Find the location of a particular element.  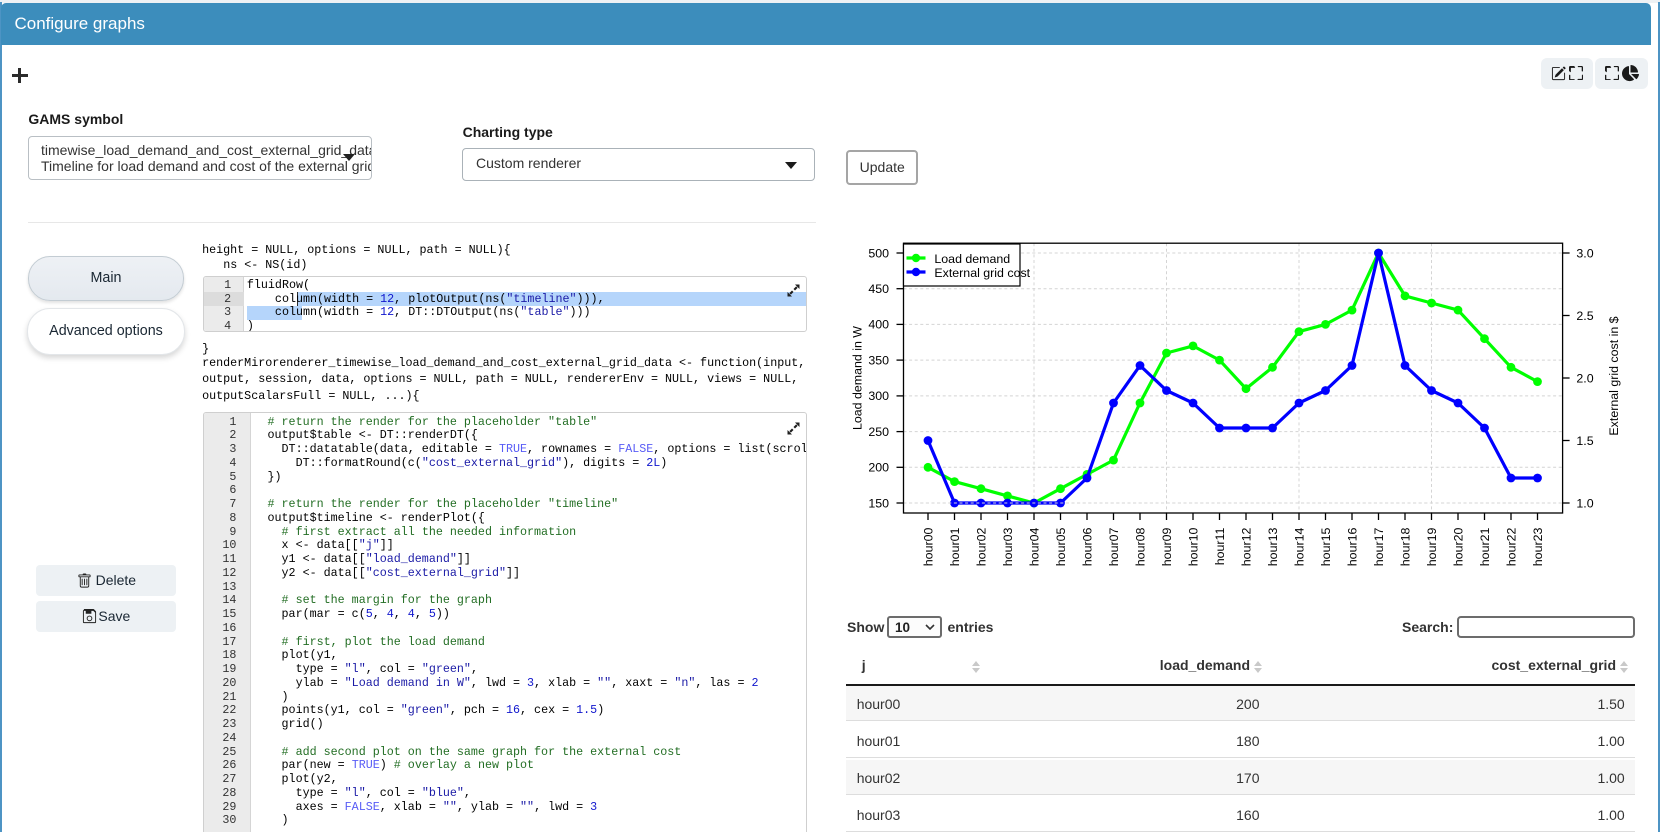

svg-text: hour07 is located at coordinates (1114, 547).